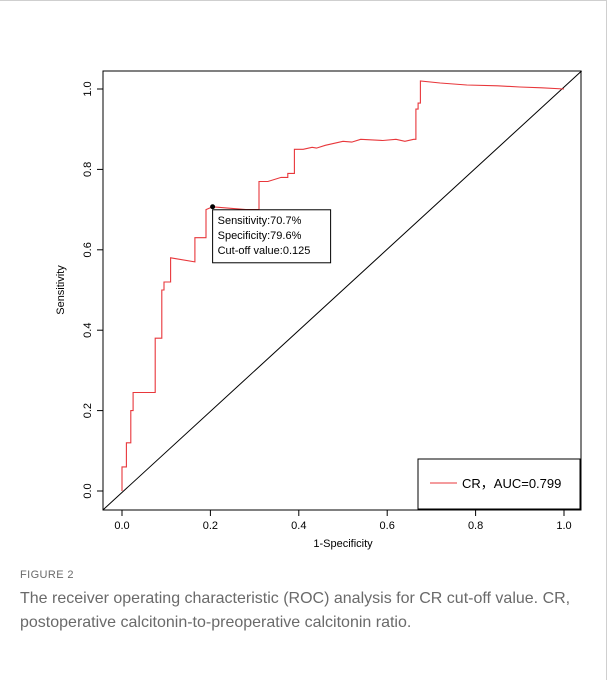  I want to click on annotation-specificity: Specificity:79.6%, so click(260, 236).